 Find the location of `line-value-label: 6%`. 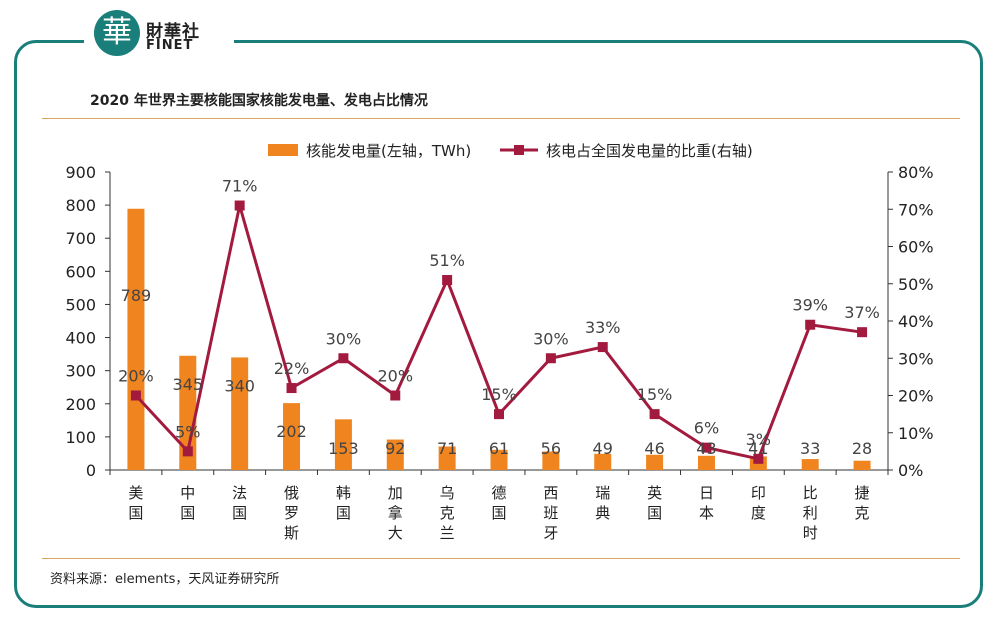

line-value-label: 6% is located at coordinates (706, 428).